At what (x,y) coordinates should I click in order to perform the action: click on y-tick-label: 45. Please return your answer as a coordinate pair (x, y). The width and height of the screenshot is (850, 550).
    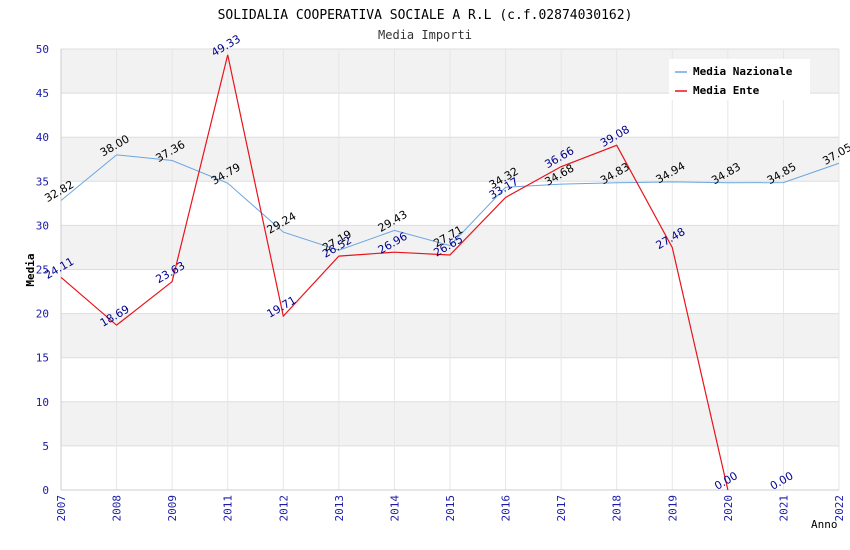
    Looking at the image, I should click on (42, 93).